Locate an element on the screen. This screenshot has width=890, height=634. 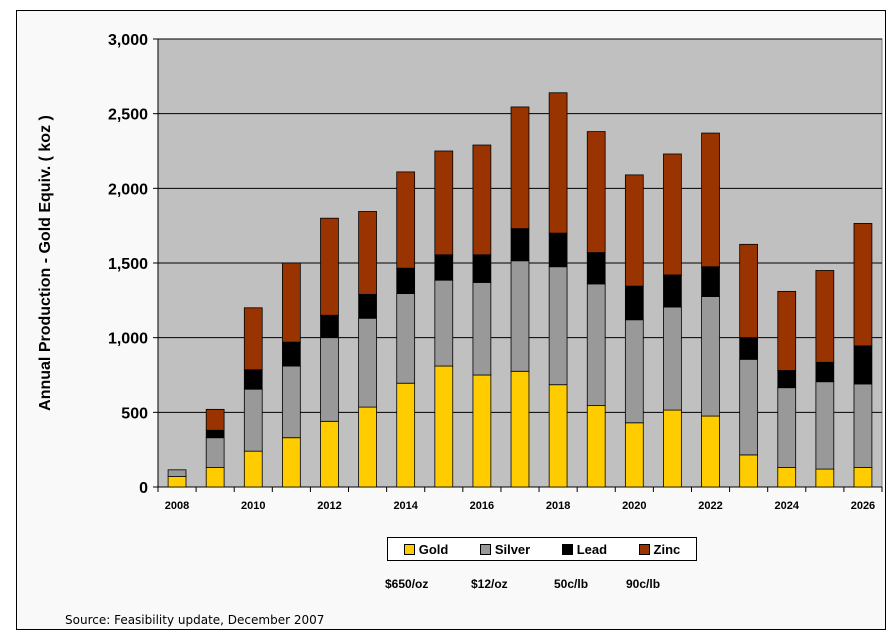
bar-lead-2009 is located at coordinates (215, 434).